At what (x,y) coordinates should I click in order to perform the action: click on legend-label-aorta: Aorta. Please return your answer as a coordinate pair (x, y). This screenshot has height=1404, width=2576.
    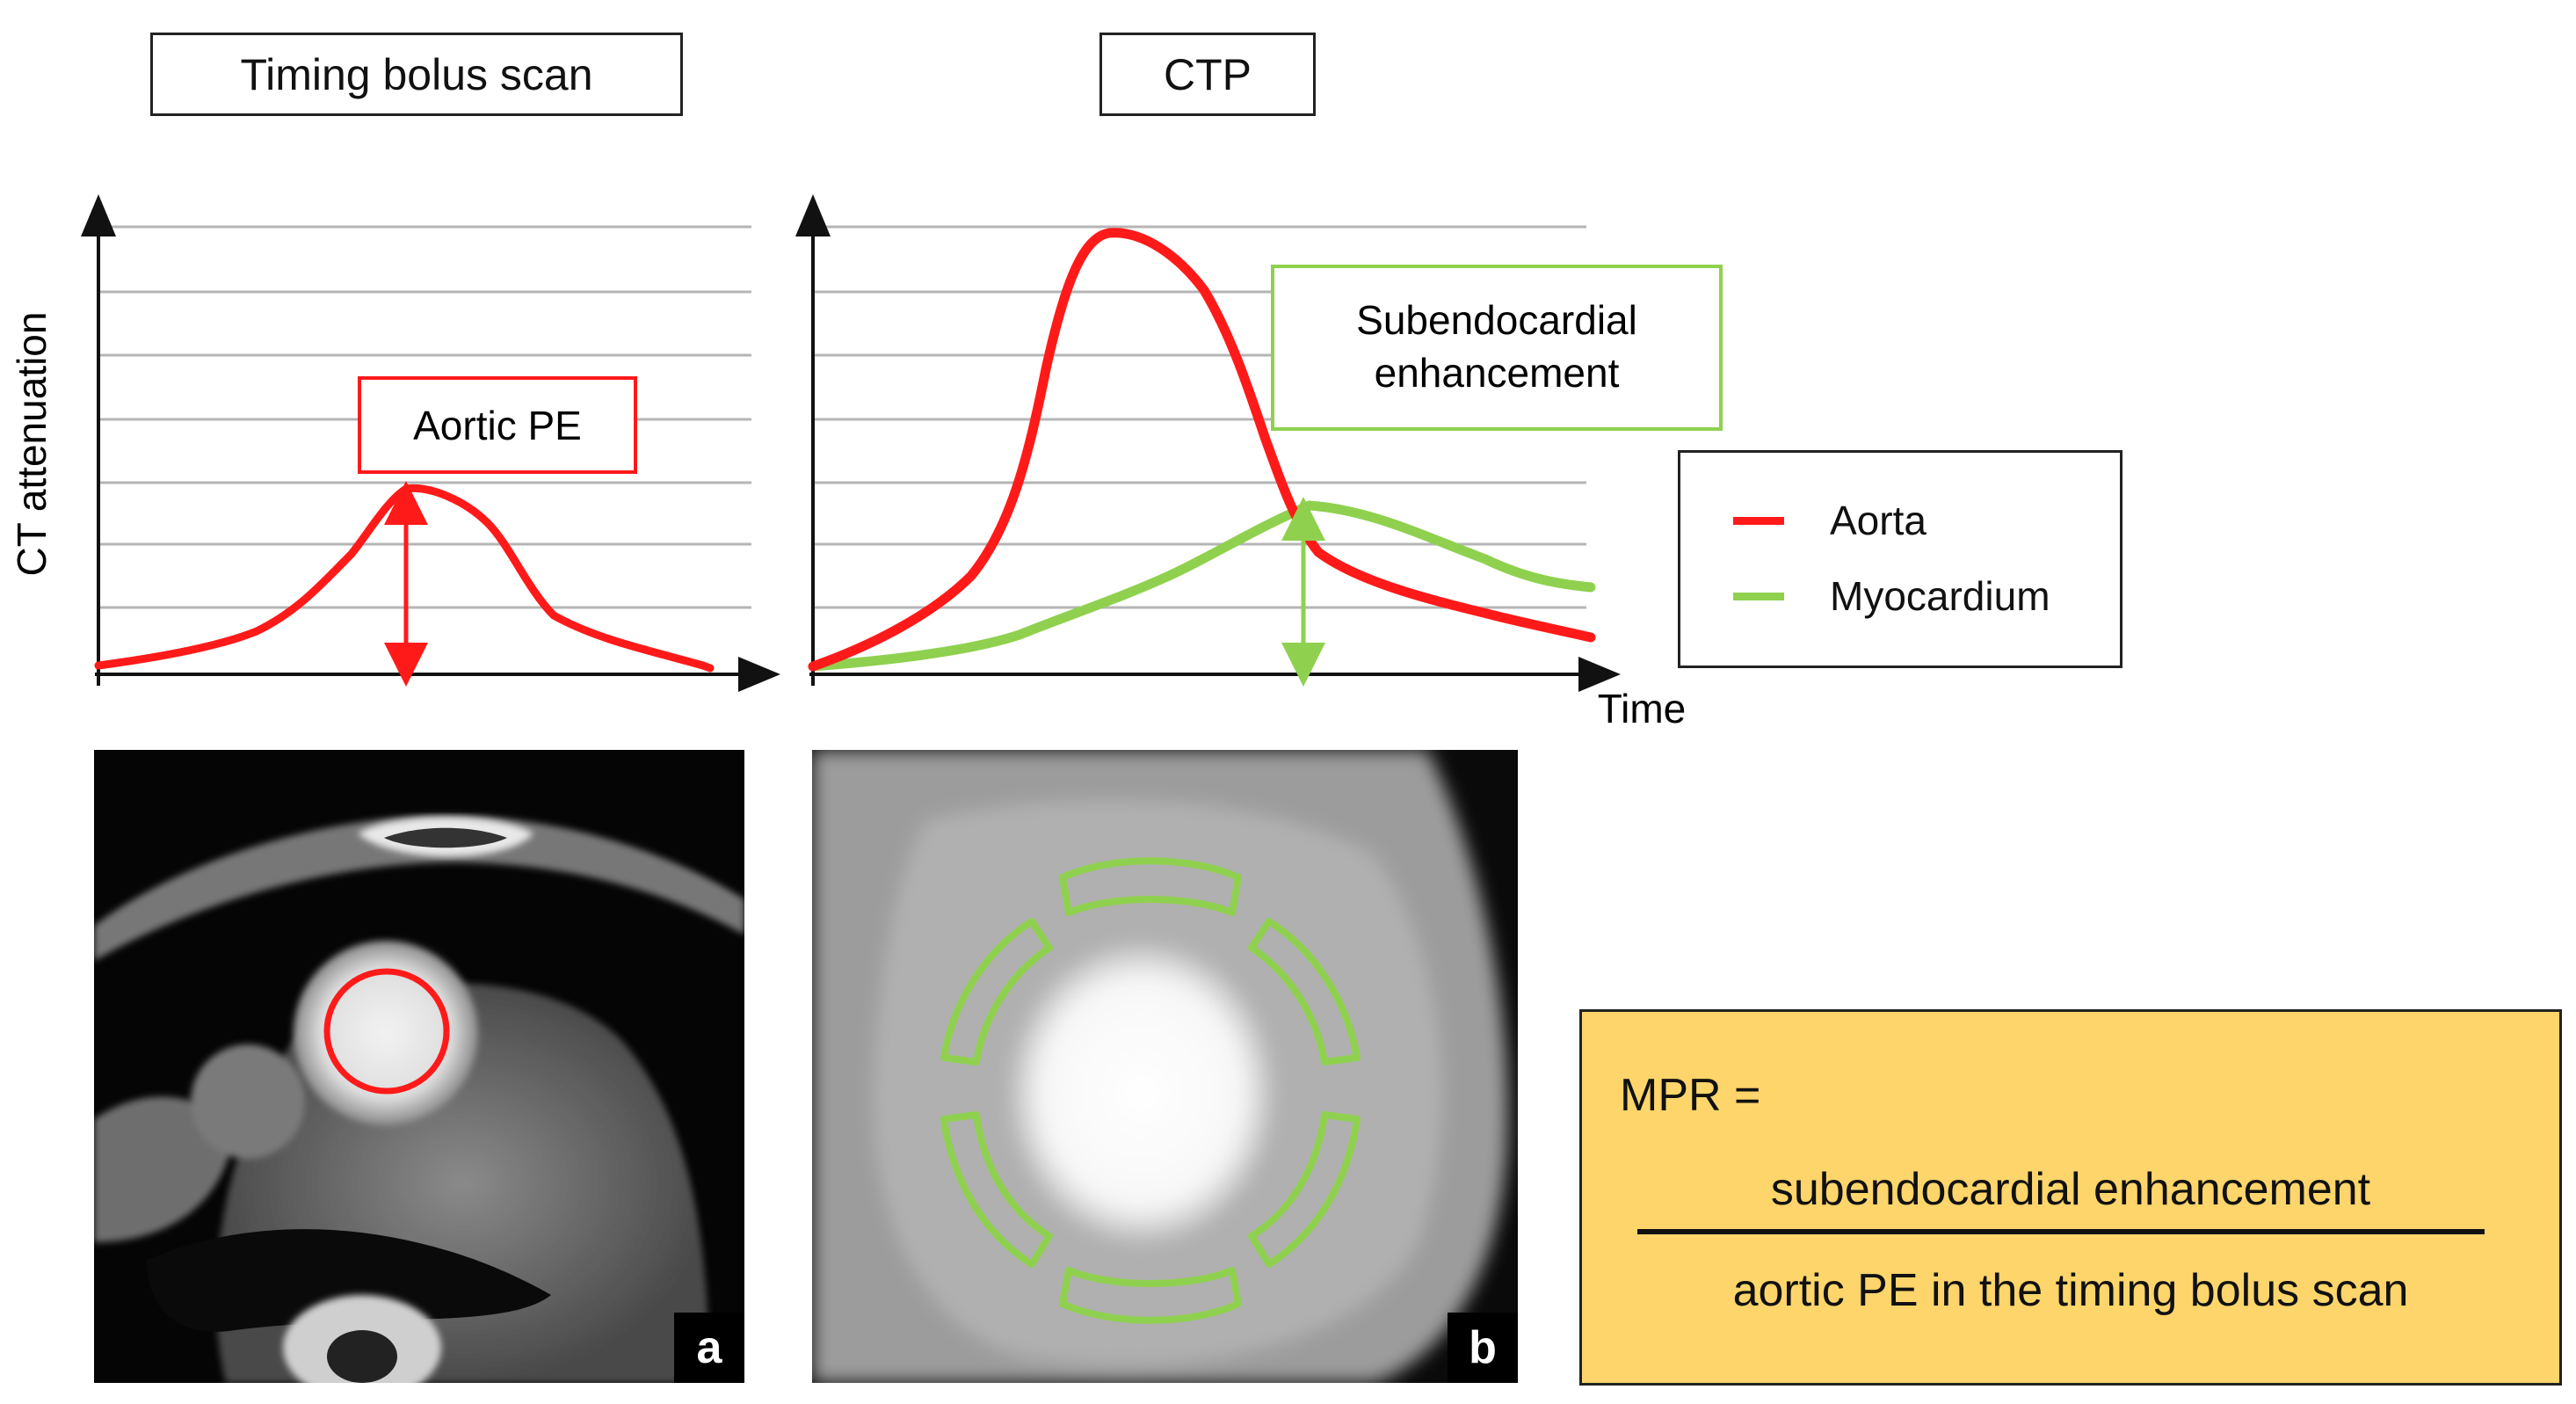
    Looking at the image, I should click on (1878, 521).